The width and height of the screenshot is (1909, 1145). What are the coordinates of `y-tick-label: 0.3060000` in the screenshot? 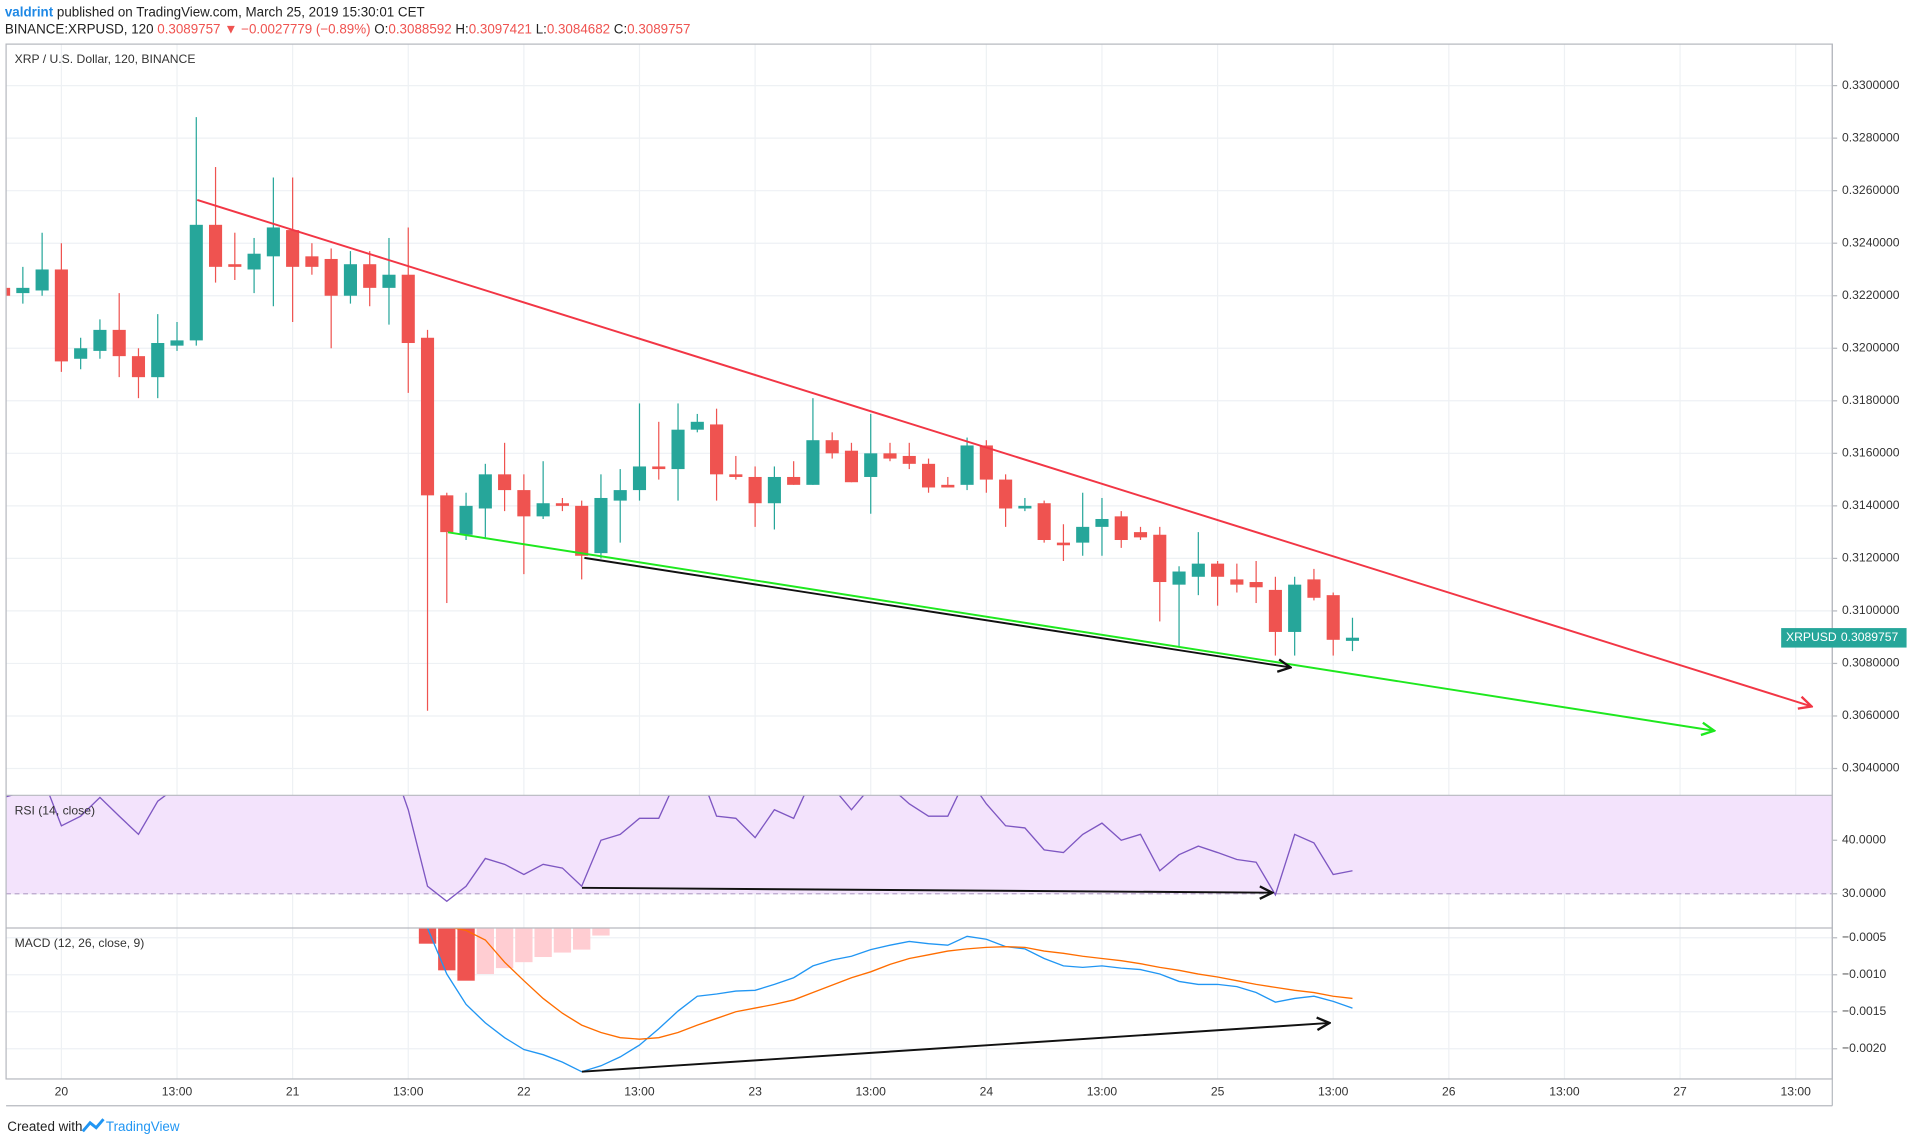 It's located at (1871, 715).